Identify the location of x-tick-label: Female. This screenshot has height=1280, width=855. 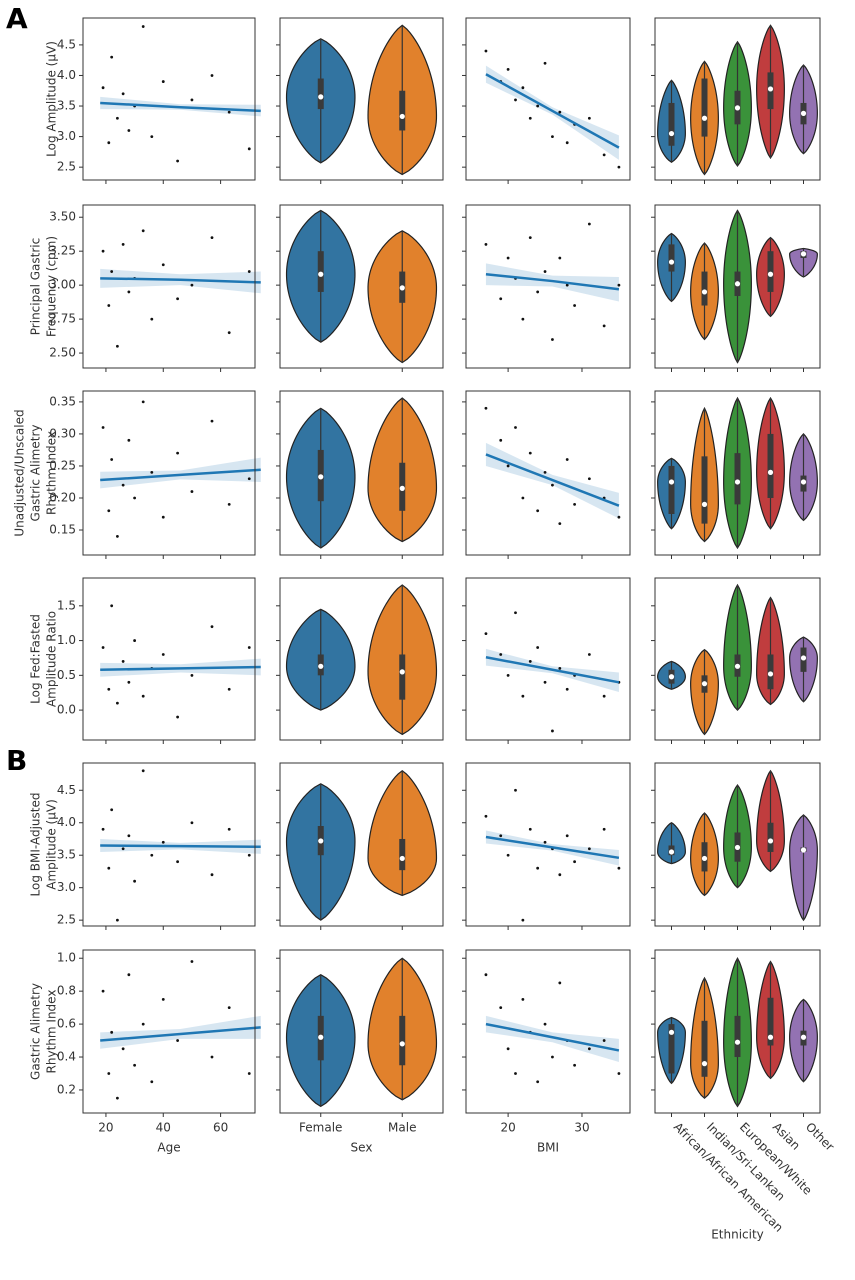
(320, 1128).